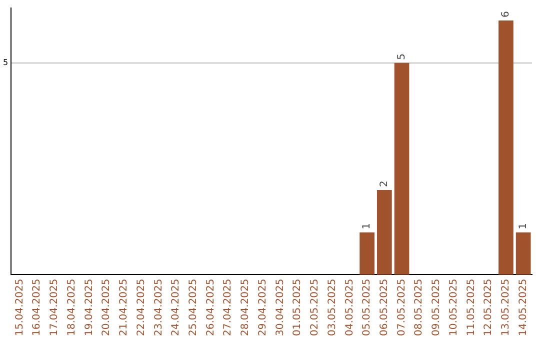 The image size is (540, 340). Describe the element at coordinates (523, 307) in the screenshot. I see `x-tick-label: 14.05.2025` at that location.